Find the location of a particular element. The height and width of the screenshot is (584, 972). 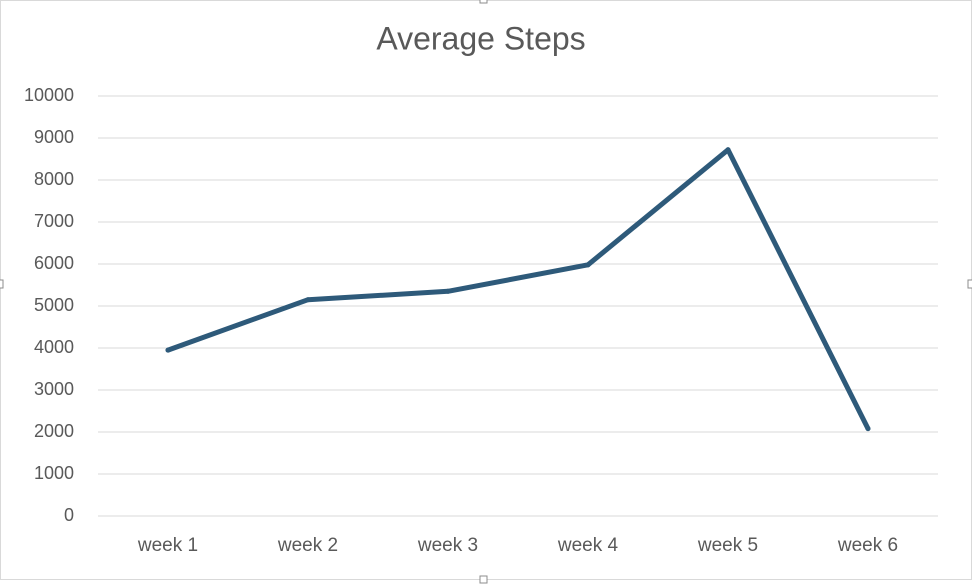

chart-title: Average Steps is located at coordinates (480, 38).